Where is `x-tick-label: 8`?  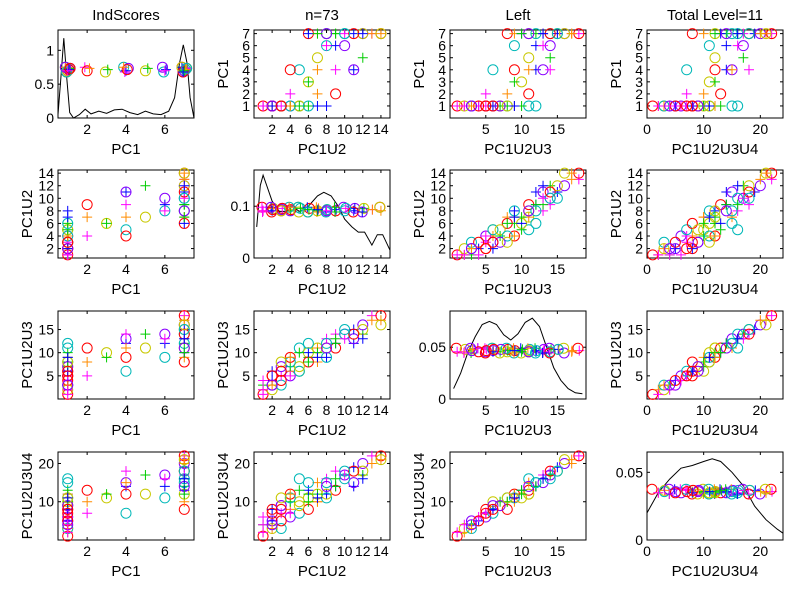 x-tick-label: 8 is located at coordinates (327, 269).